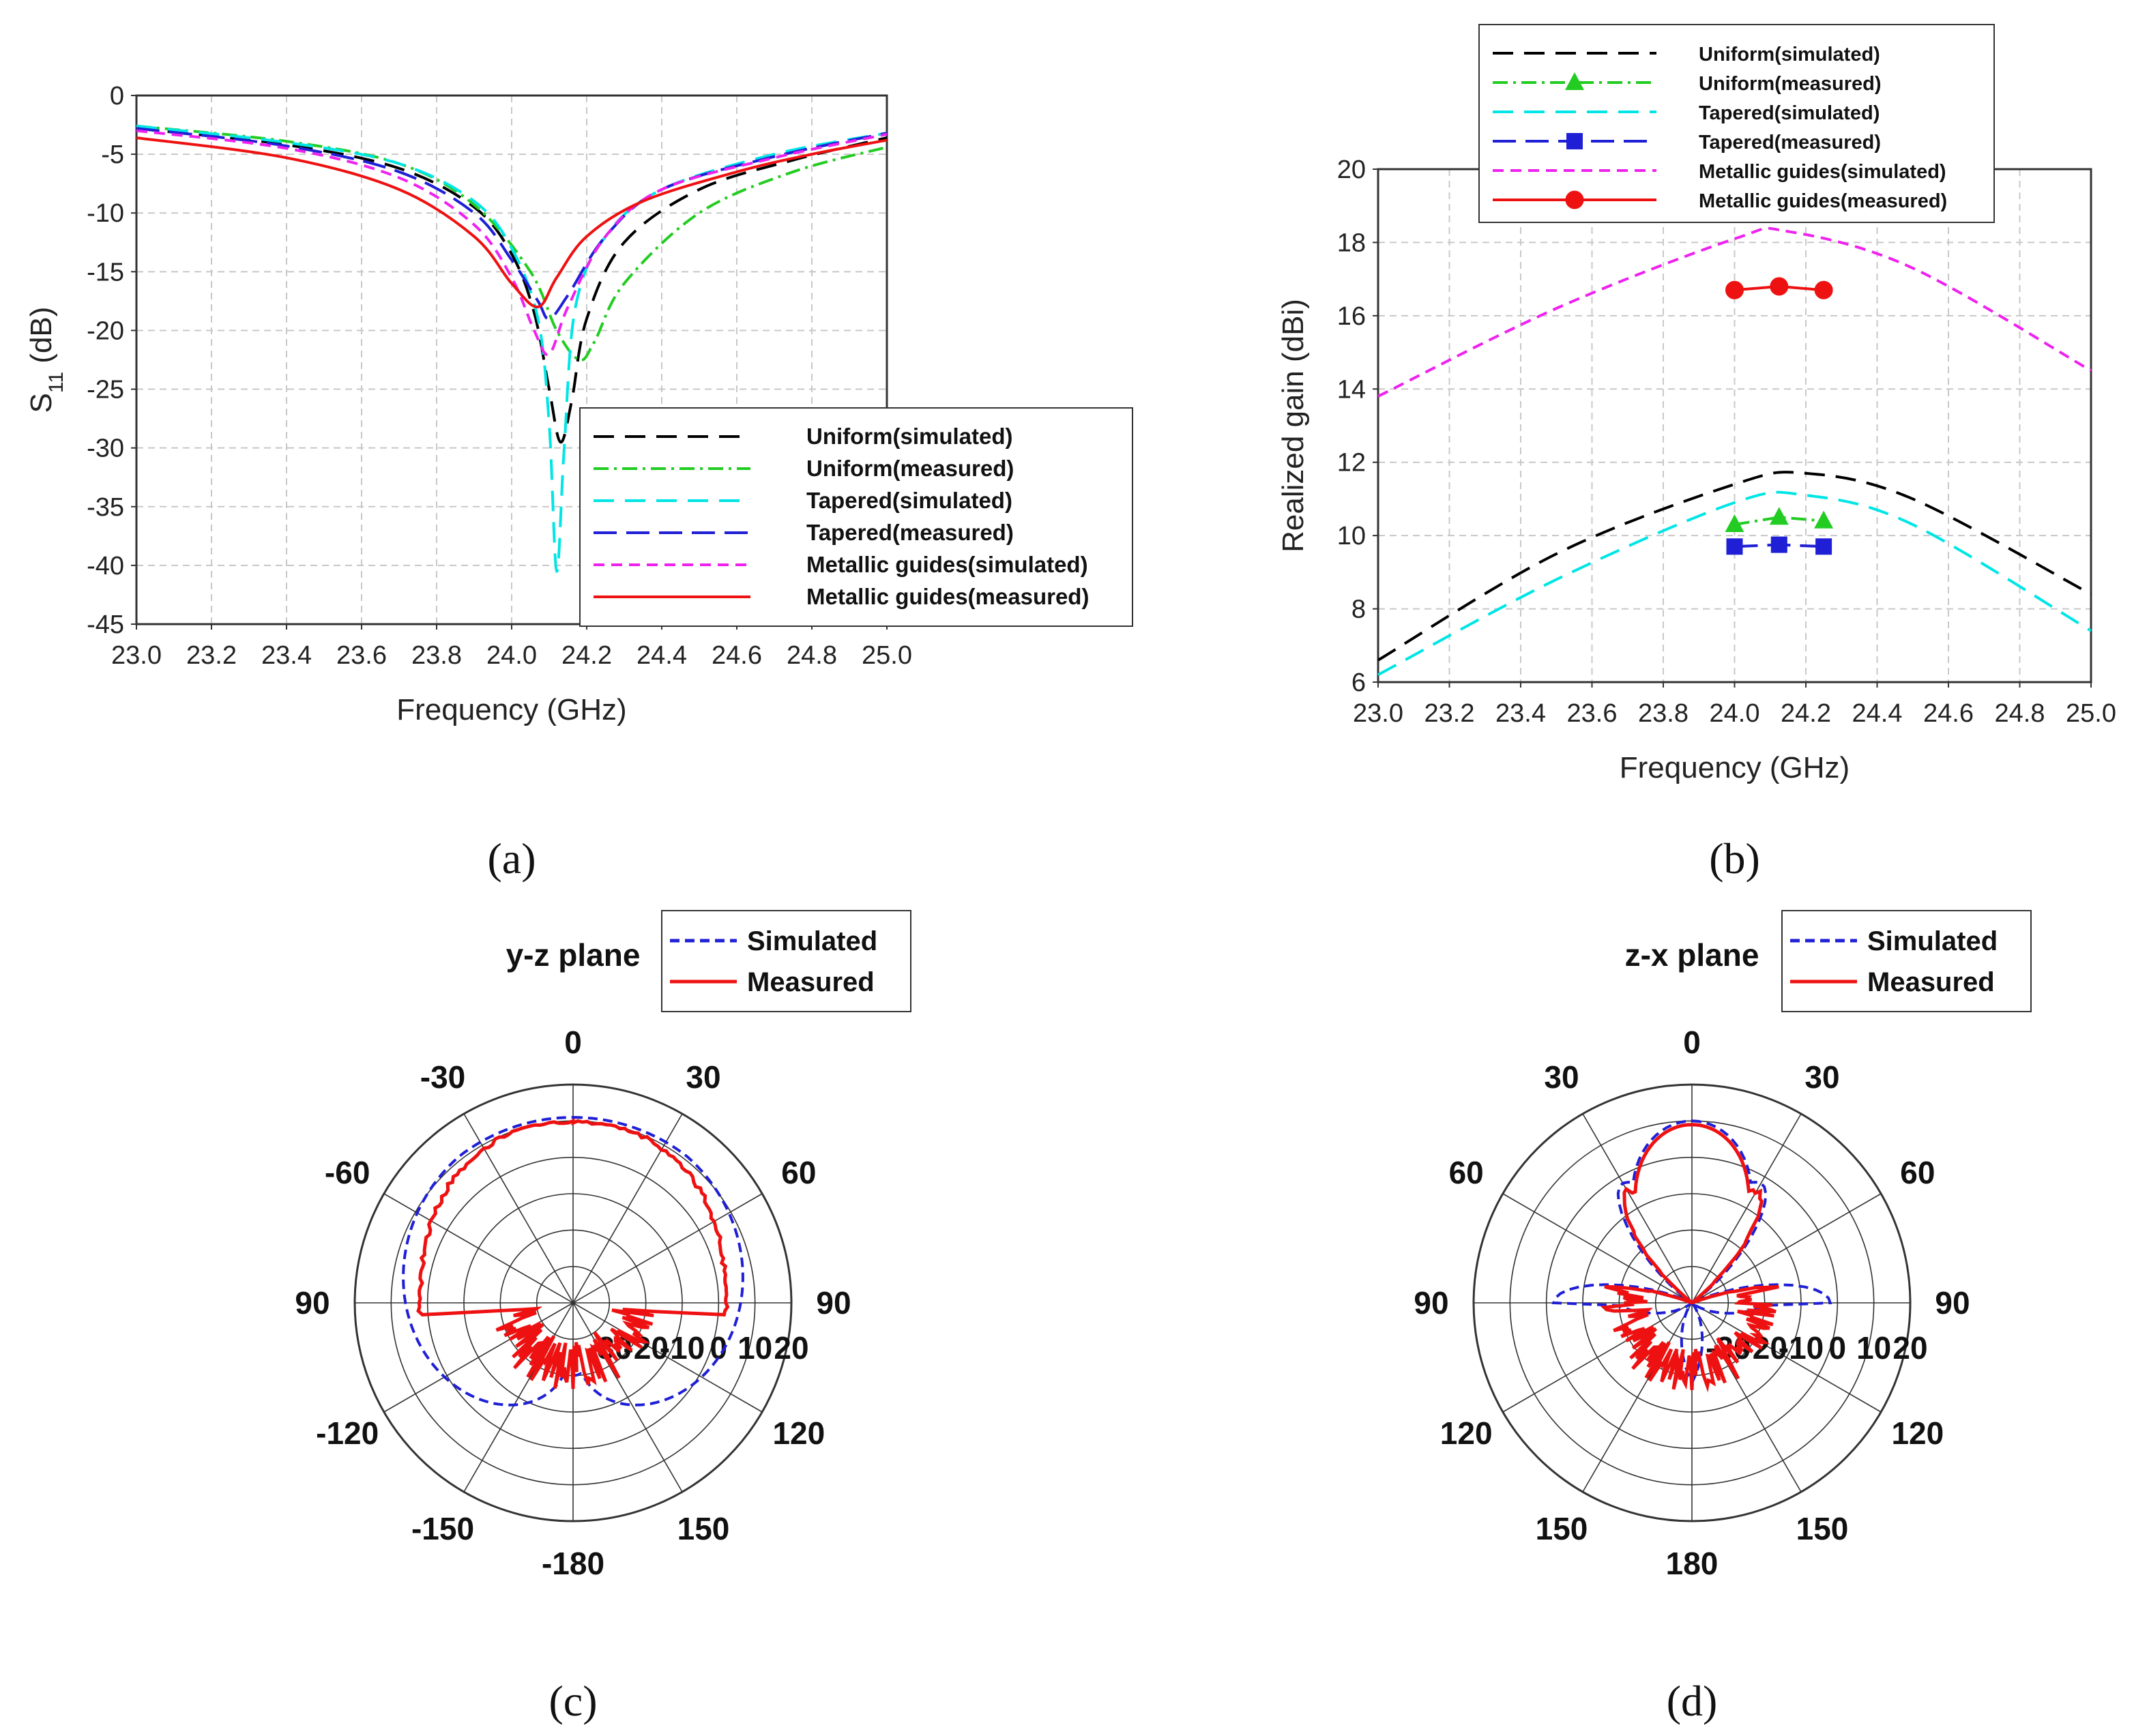 Image resolution: width=2134 pixels, height=1736 pixels. Describe the element at coordinates (1692, 1564) in the screenshot. I see `angle-label: 180` at that location.